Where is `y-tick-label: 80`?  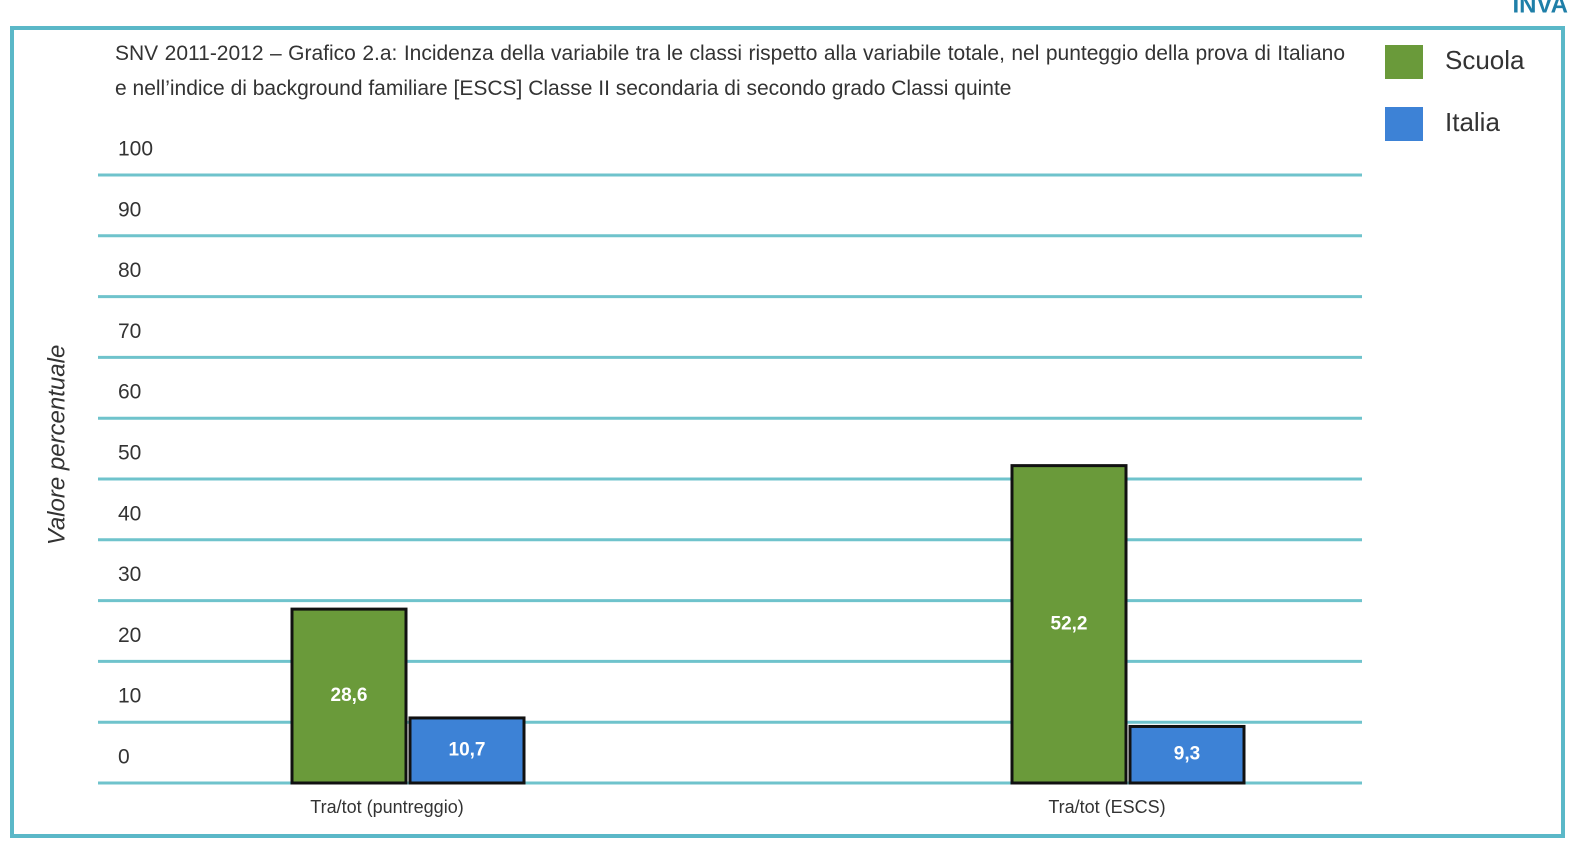 y-tick-label: 80 is located at coordinates (129, 270).